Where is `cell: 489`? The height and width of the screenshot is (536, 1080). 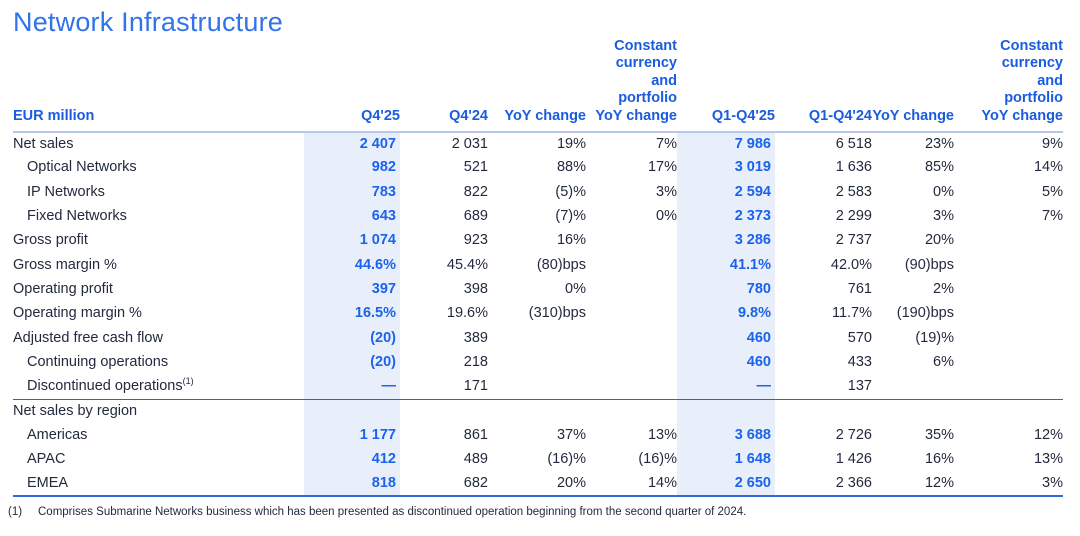
cell: 489 is located at coordinates (475, 458).